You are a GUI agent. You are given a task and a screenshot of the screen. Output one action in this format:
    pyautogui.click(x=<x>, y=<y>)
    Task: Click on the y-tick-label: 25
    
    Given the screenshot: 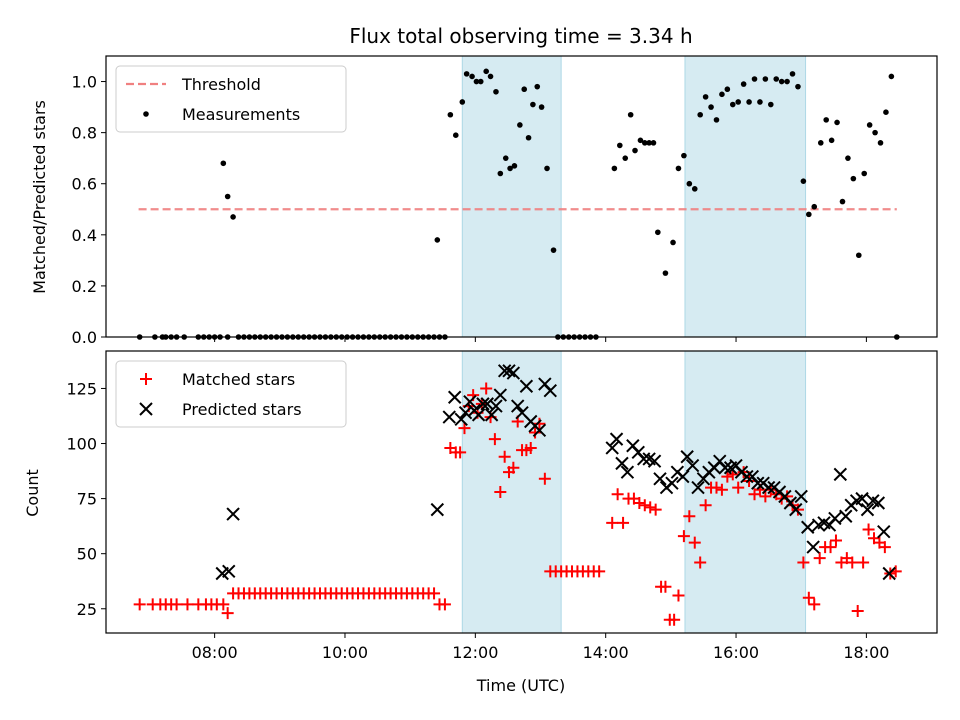 What is the action you would take?
    pyautogui.click(x=87, y=609)
    